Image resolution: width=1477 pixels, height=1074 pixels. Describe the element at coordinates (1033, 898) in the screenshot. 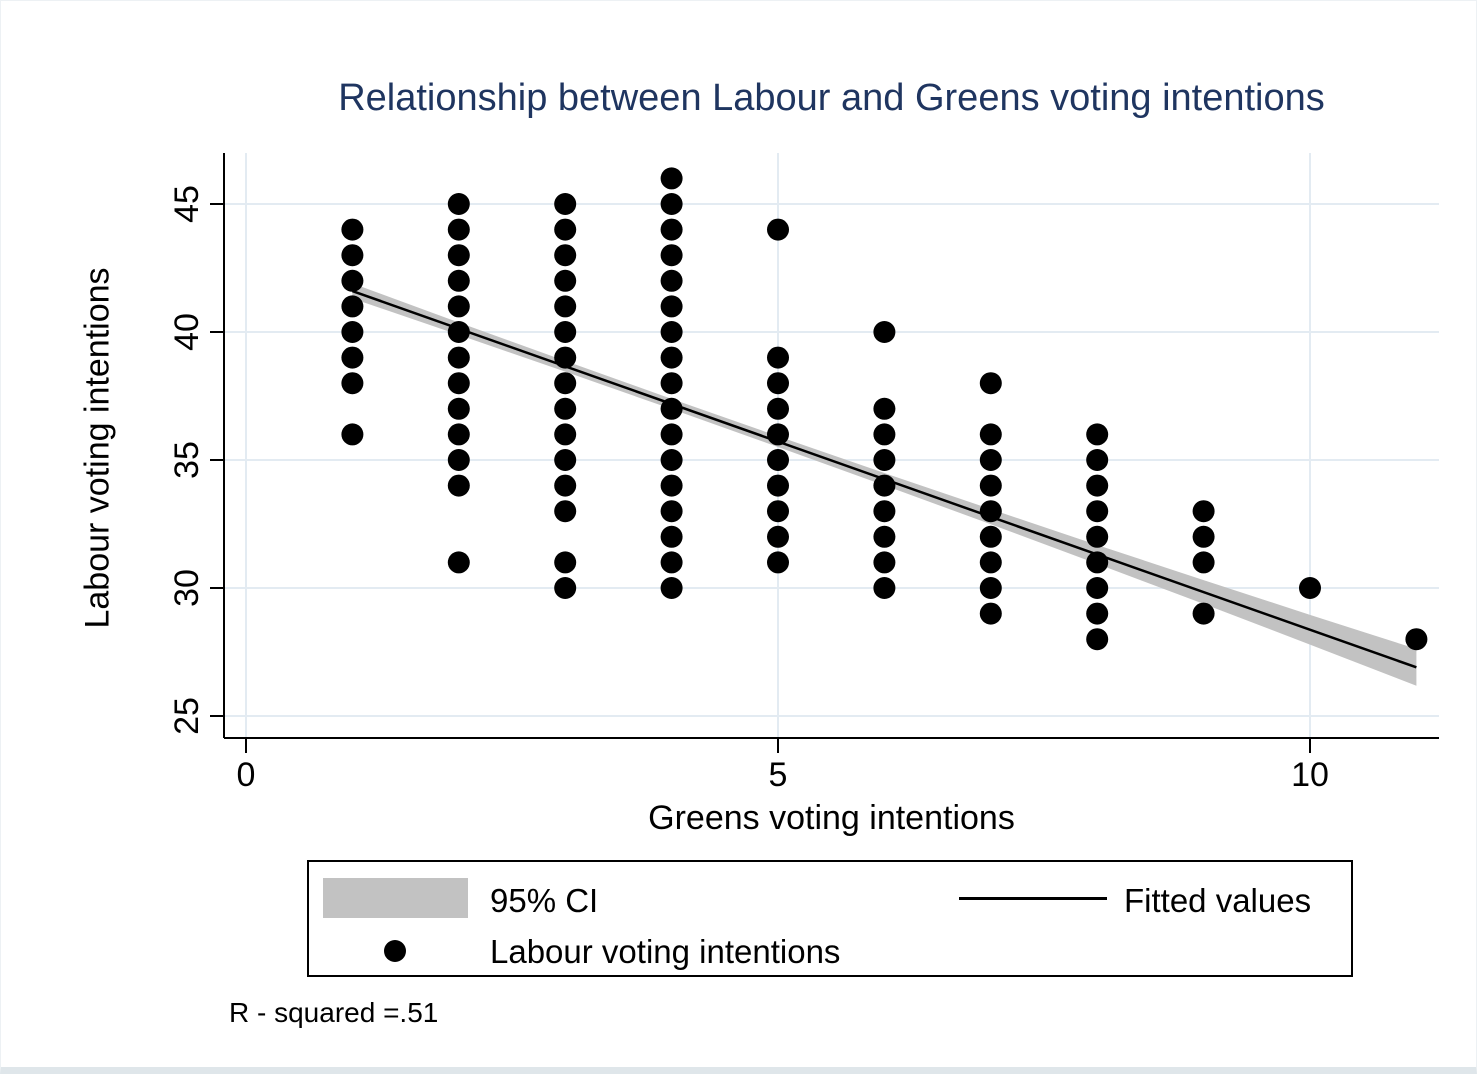

I see `fitted-line-swatch` at that location.